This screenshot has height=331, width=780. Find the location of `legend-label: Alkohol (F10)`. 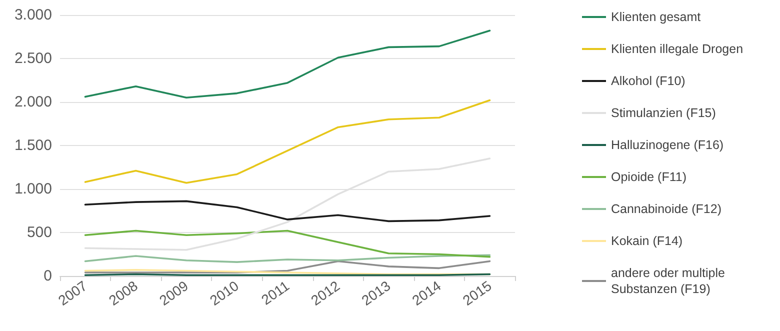

legend-label: Alkohol (F10) is located at coordinates (648, 81).